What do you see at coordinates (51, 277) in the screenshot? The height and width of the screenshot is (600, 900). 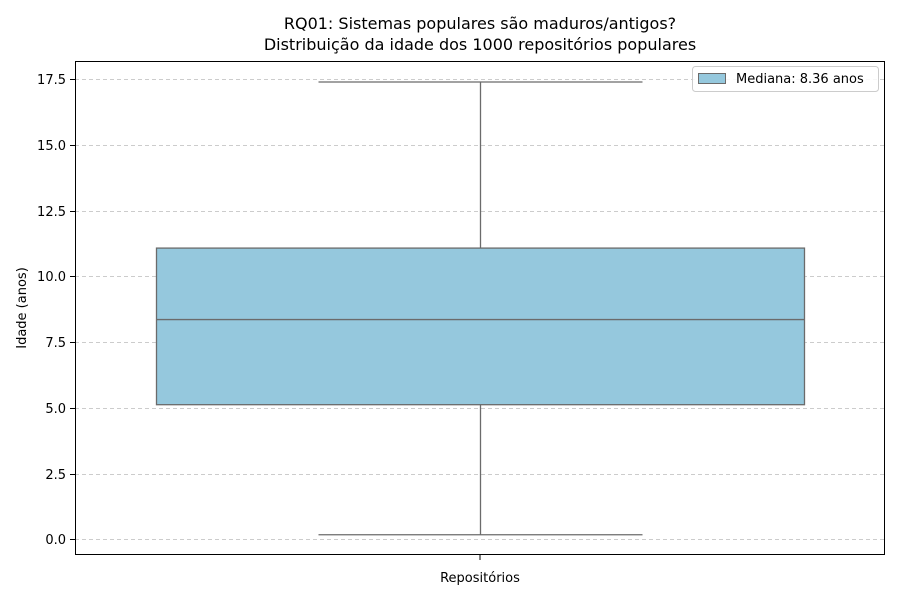 I see `y-tick-label: 10.0` at bounding box center [51, 277].